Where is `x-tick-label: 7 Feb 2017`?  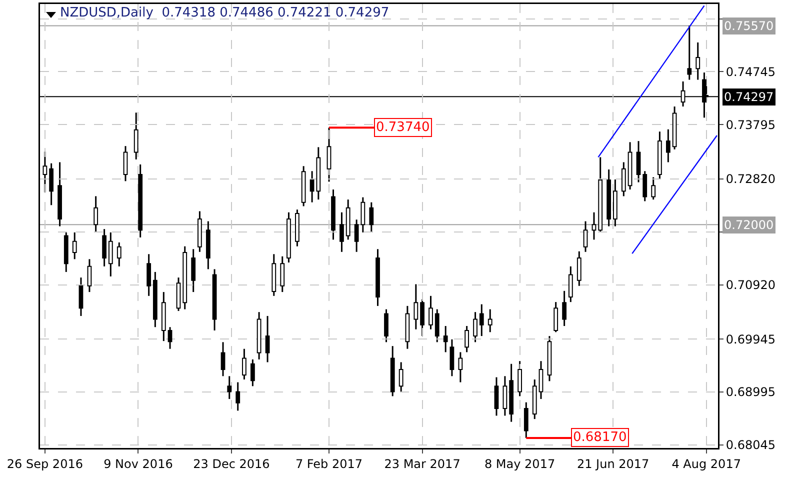
x-tick-label: 7 Feb 2017 is located at coordinates (329, 463).